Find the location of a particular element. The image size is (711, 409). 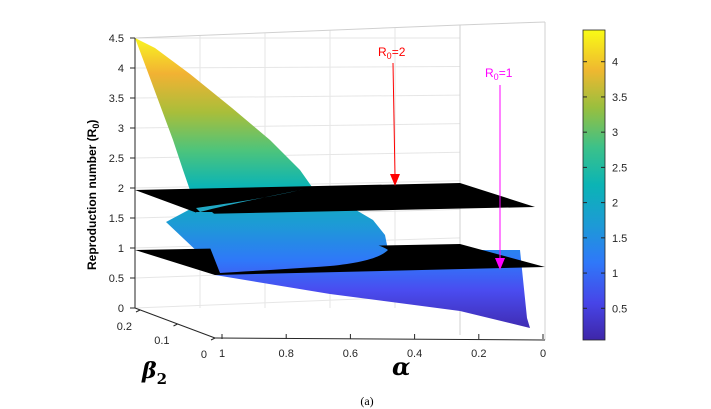

colorbar-tick-label: 2.5 is located at coordinates (619, 168).